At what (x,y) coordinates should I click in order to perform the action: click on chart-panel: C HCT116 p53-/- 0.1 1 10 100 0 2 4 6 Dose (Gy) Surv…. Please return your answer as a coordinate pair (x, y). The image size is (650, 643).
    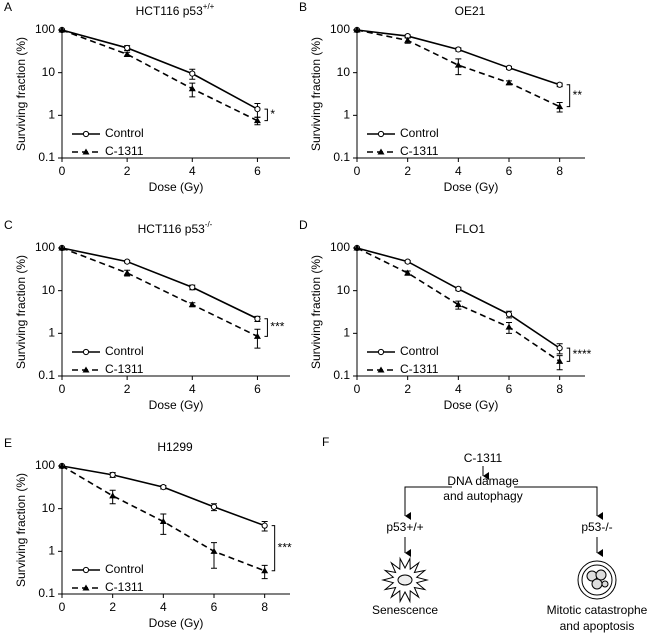
    Looking at the image, I should click on (147, 315).